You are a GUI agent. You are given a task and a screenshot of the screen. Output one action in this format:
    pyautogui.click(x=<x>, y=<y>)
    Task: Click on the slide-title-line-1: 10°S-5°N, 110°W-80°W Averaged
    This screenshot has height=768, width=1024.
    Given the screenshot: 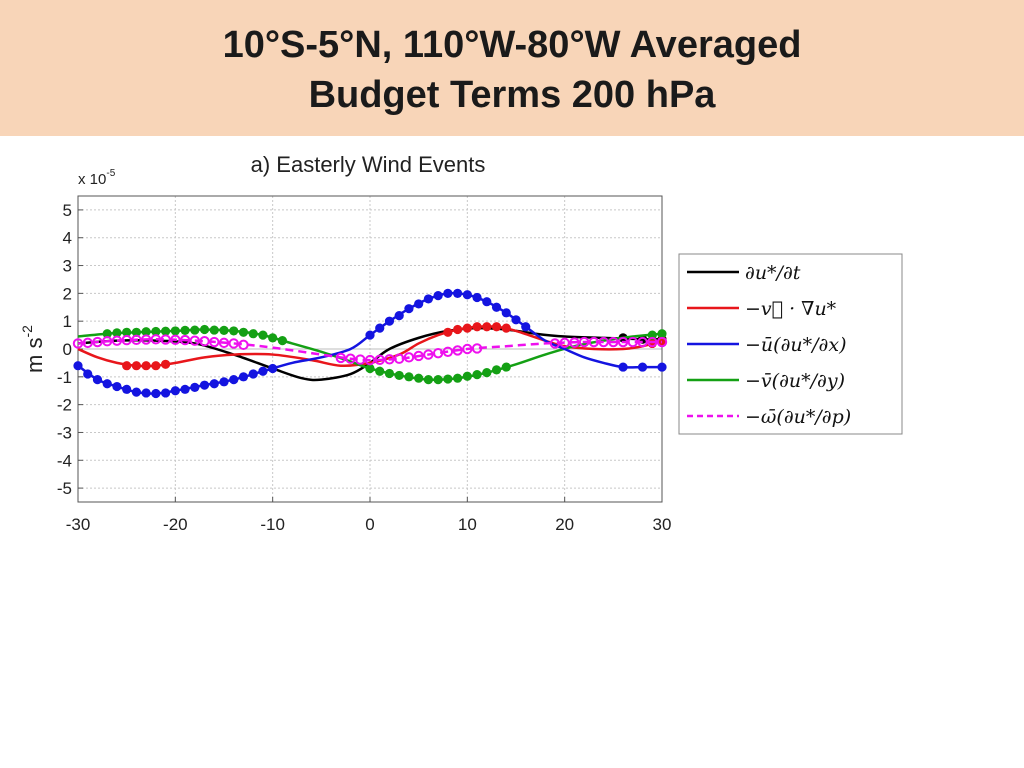 What is the action you would take?
    pyautogui.click(x=512, y=45)
    